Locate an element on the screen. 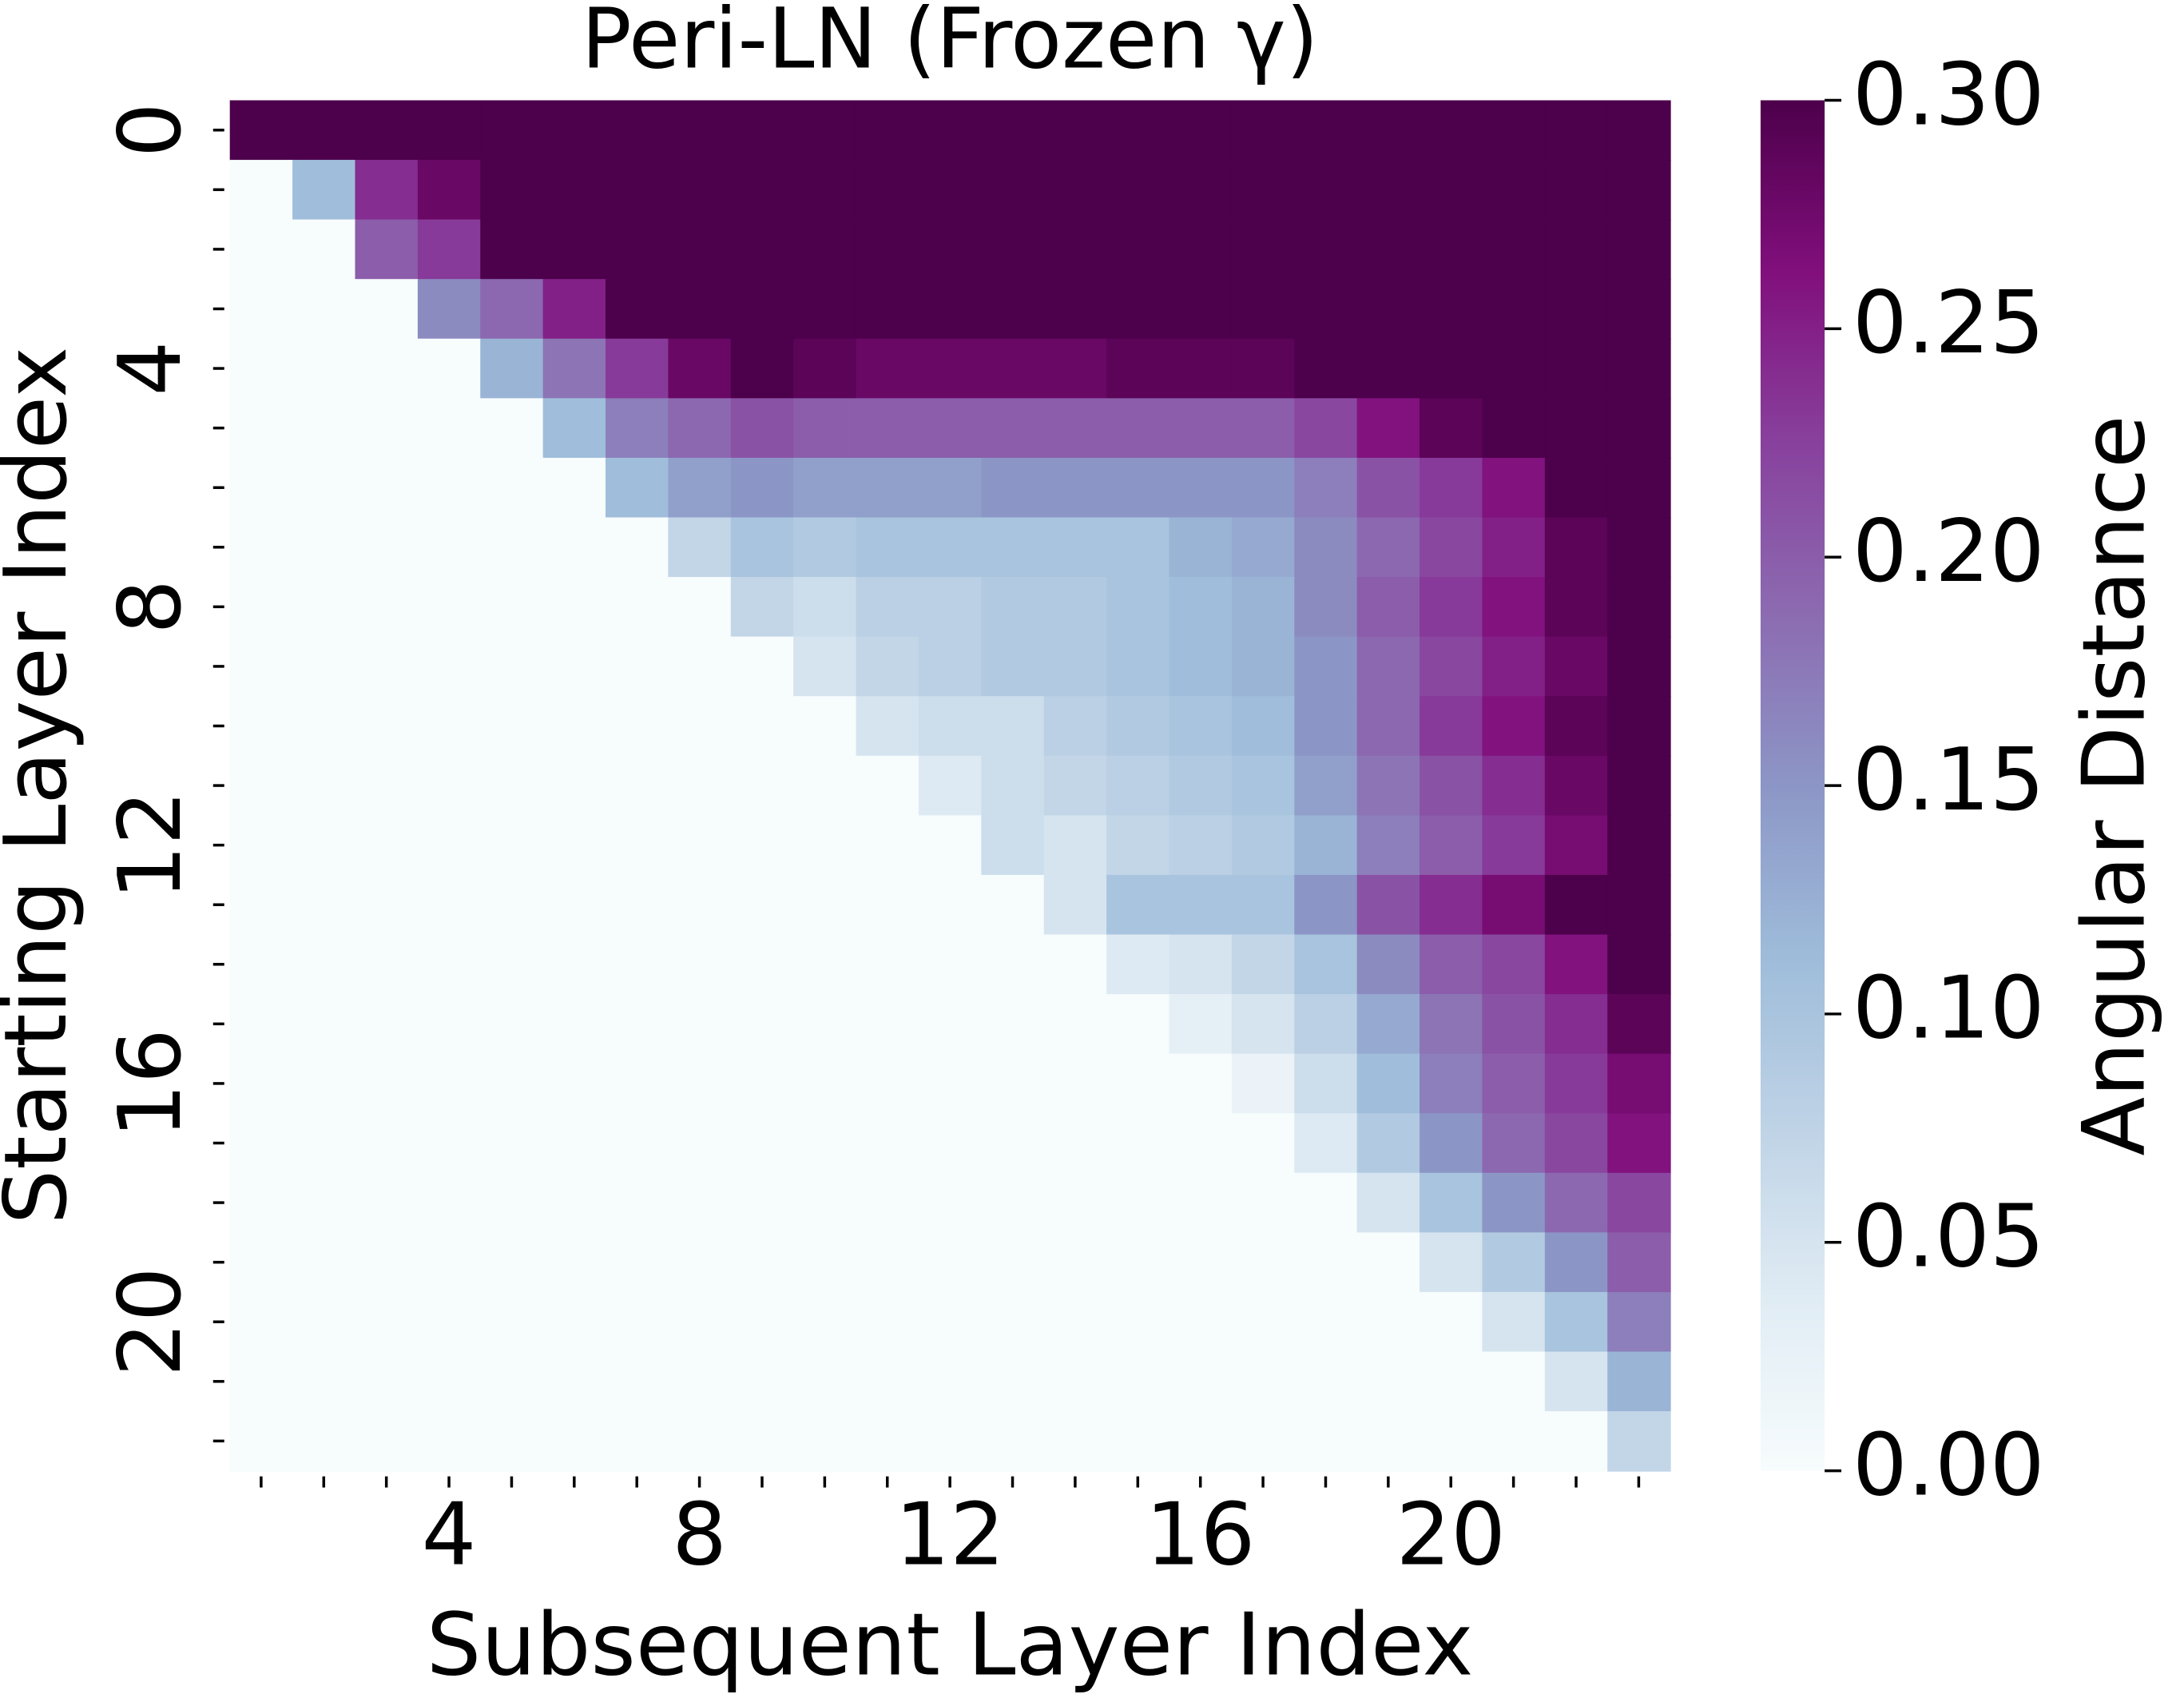 This screenshot has width=2184, height=1702. colorbar-tick-label: 0.05 is located at coordinates (1948, 1237).